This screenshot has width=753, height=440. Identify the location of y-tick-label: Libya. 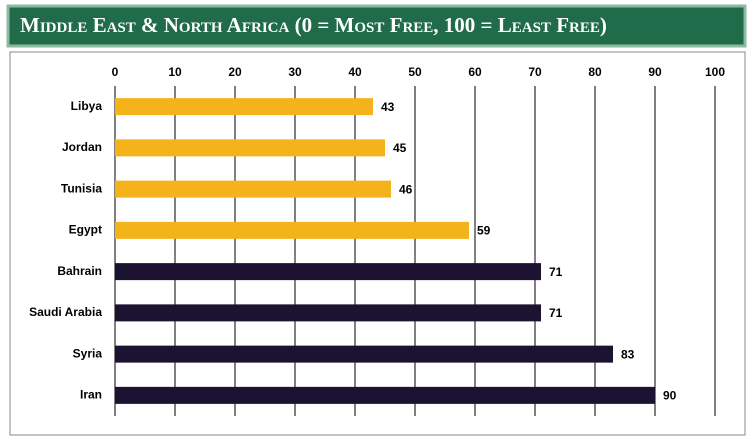
(87, 106).